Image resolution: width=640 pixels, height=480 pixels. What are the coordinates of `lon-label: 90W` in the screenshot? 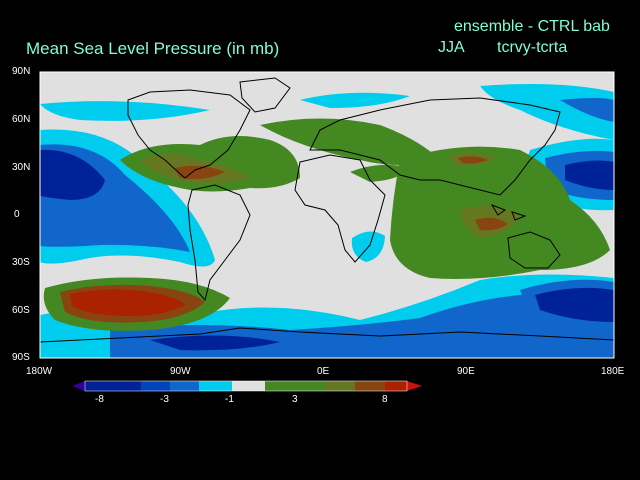 It's located at (180, 371).